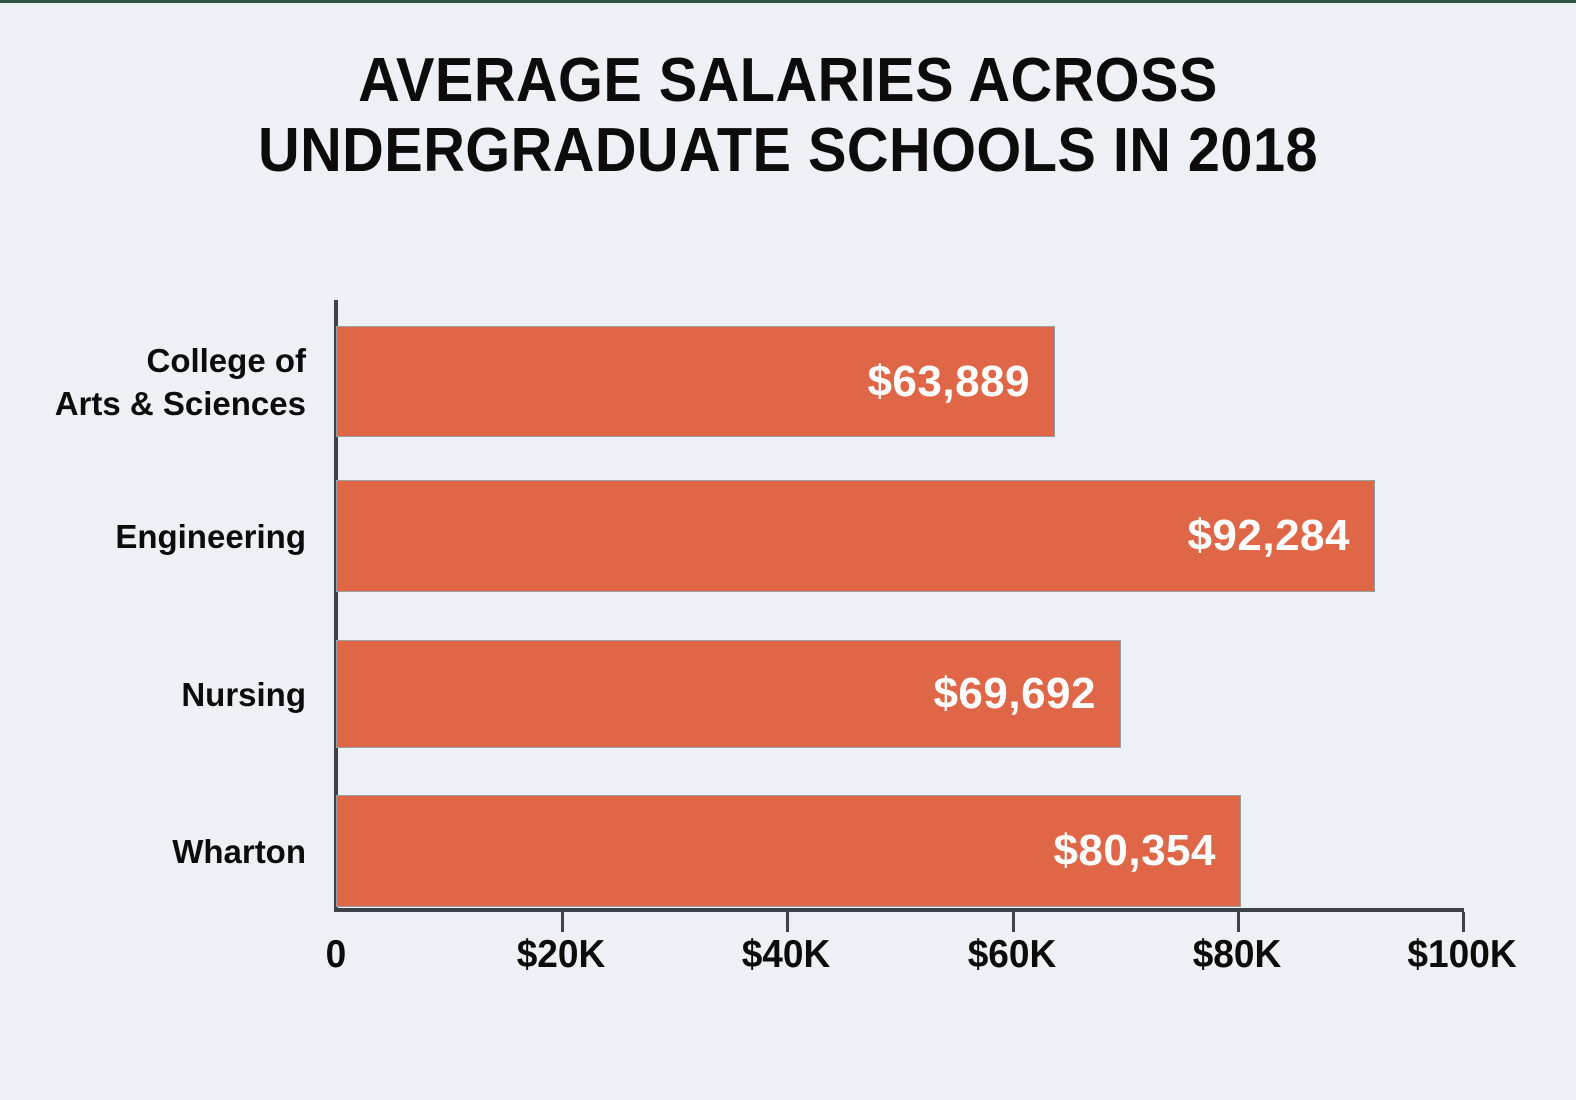 This screenshot has width=1576, height=1100. I want to click on x-axis-line, so click(899, 910).